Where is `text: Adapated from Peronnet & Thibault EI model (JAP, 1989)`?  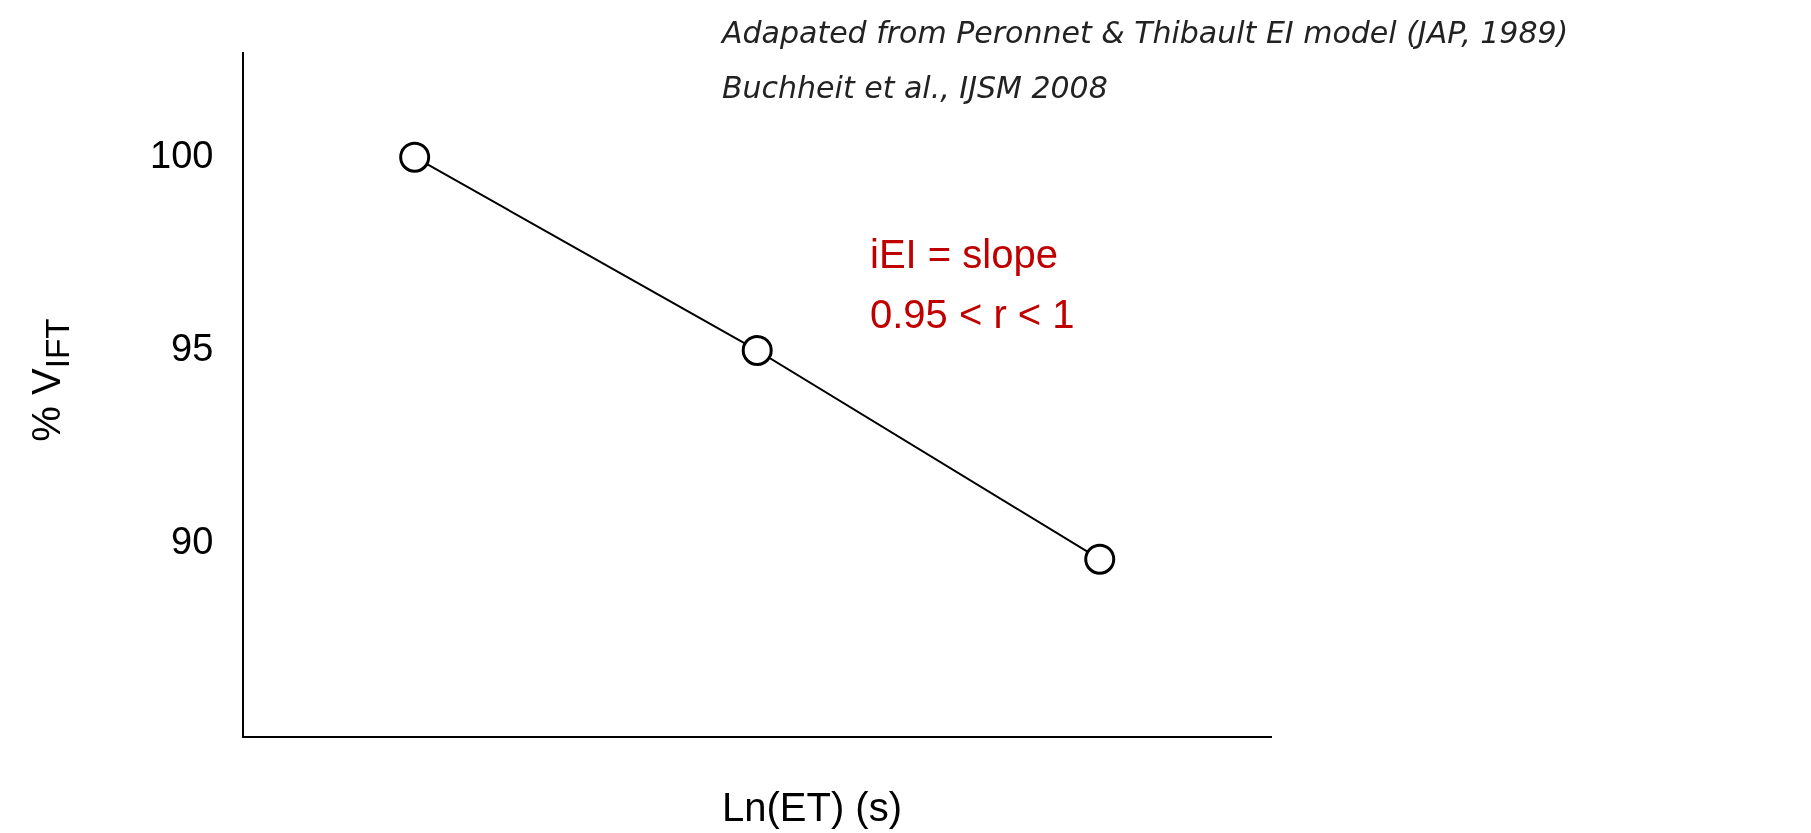
text: Adapated from Peronnet & Thibault EI model (JAP, 1989) is located at coordinates (1145, 32).